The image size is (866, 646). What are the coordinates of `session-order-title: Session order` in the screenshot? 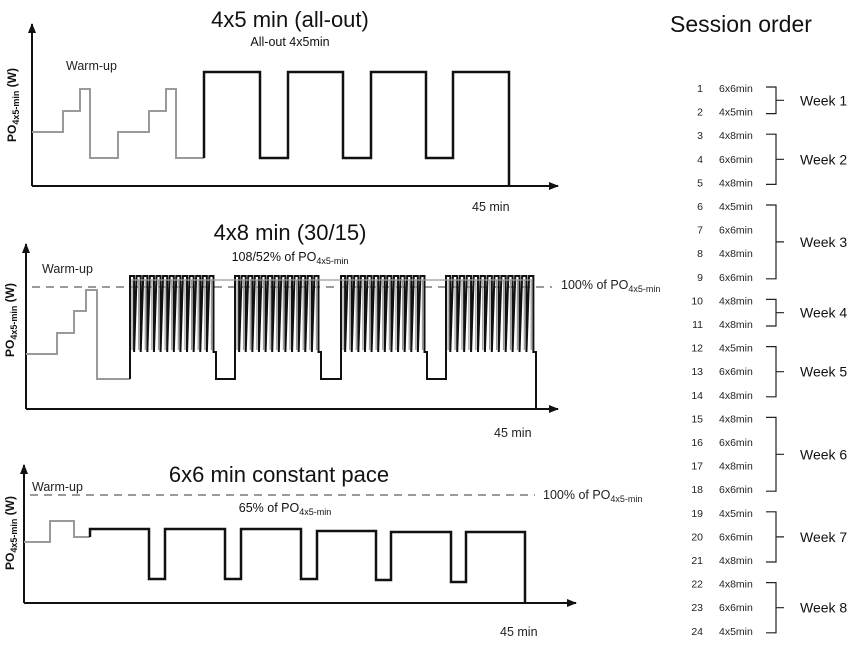 It's located at (741, 24).